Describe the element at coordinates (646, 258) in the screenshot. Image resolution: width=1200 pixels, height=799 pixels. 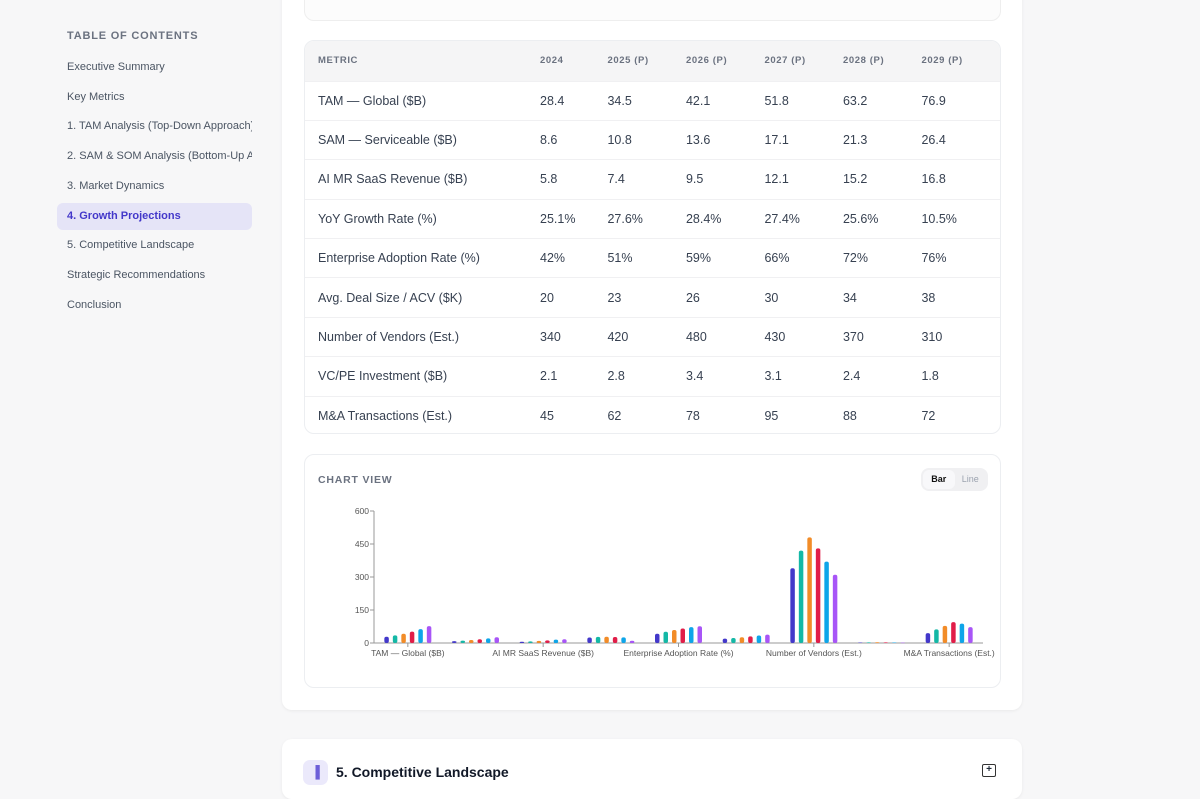
I see `cell-value: 51%` at that location.